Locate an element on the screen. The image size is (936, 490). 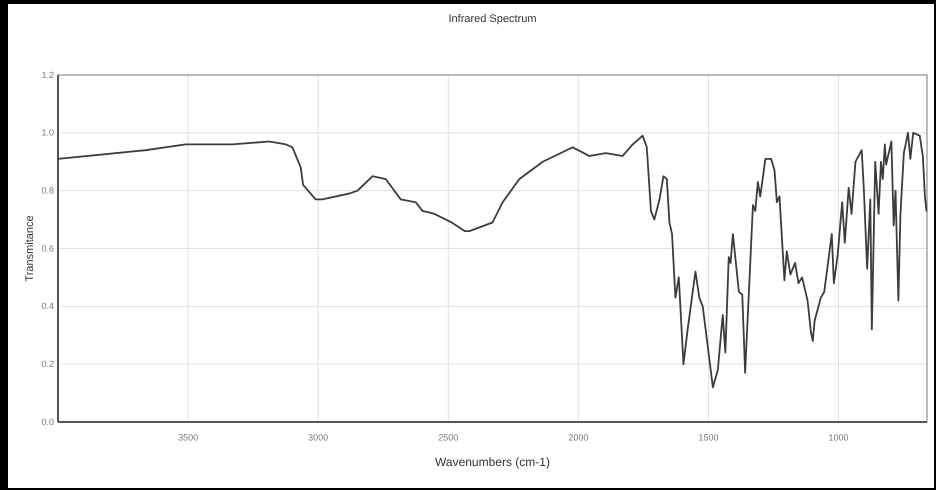
x-tick-label: 2500 is located at coordinates (448, 437).